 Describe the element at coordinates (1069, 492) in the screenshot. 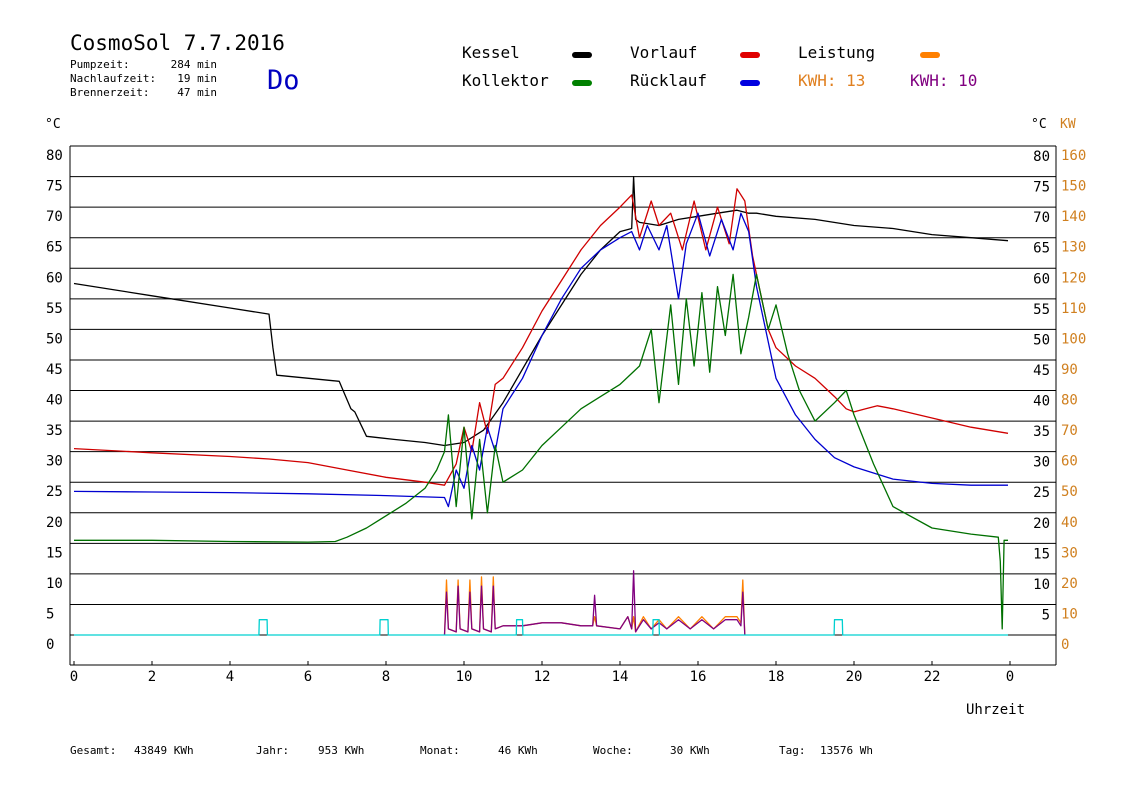

I see `kw-tick-label: 50` at that location.